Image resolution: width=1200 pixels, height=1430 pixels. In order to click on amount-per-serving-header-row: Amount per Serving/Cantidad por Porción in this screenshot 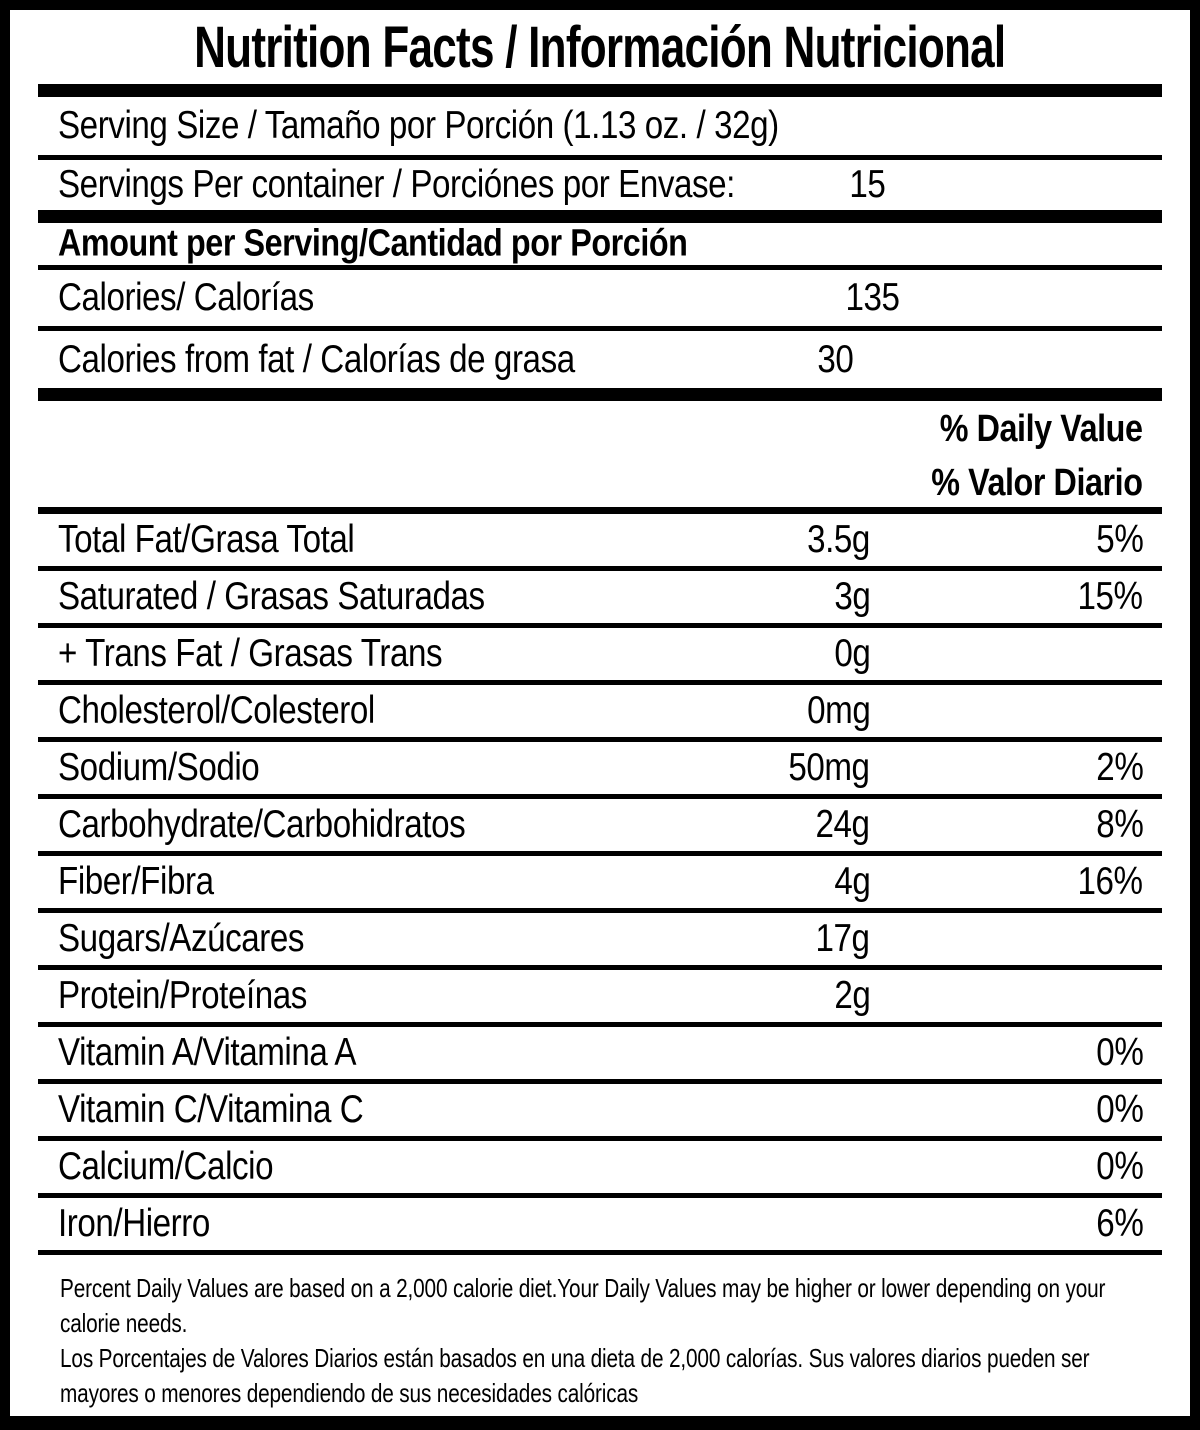, I will do `click(600, 246)`.